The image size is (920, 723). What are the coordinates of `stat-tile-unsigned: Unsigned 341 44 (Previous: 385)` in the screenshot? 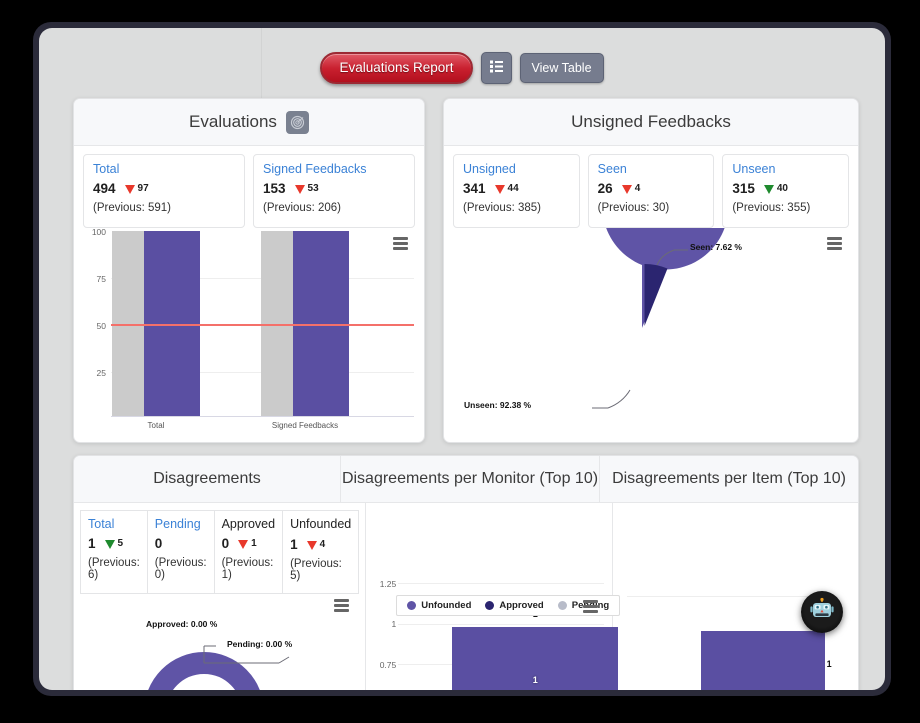 It's located at (516, 191).